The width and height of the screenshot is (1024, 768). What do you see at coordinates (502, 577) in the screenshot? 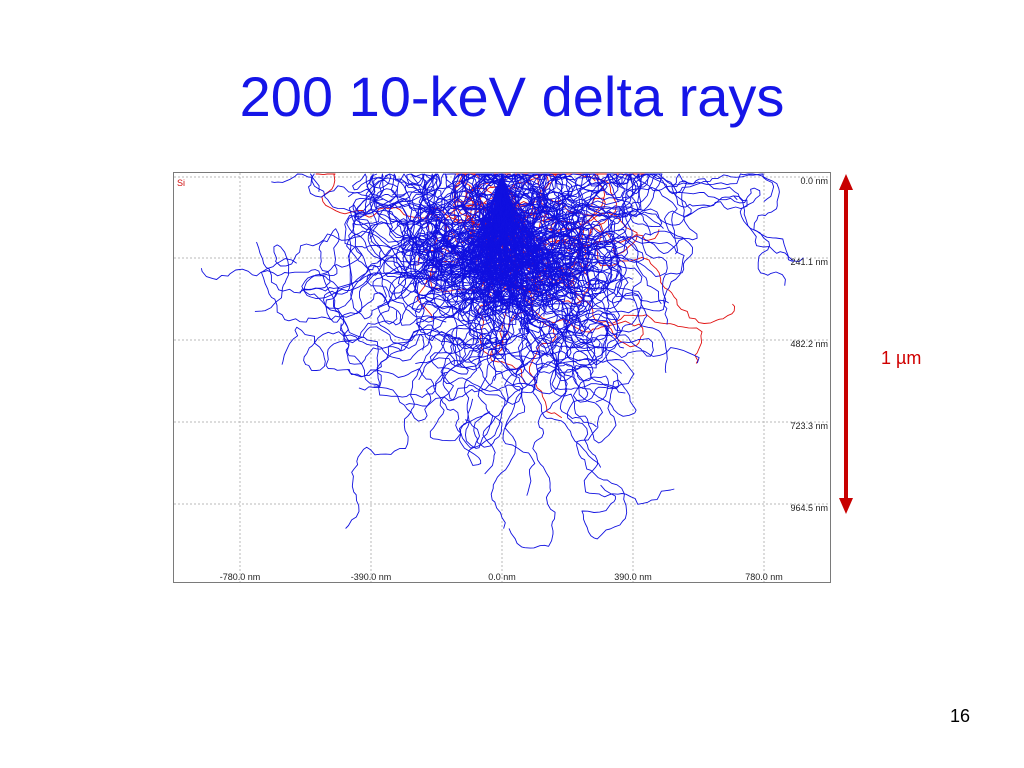
I see `x-tick-label: 0.0 nm` at bounding box center [502, 577].